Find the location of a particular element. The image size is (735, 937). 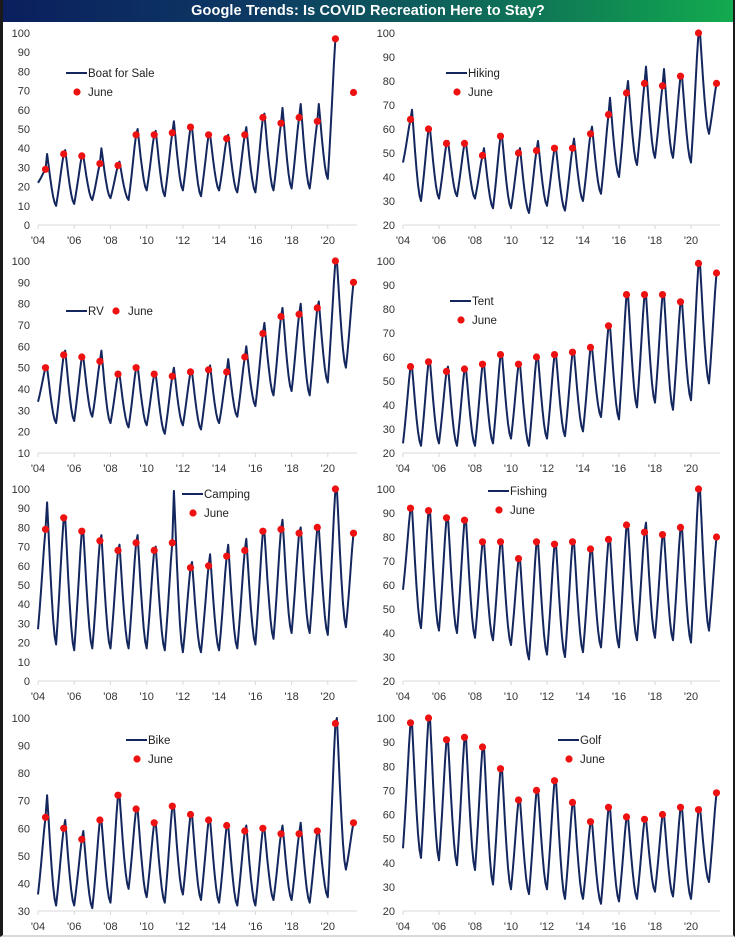

legend-june-label: June is located at coordinates (140, 312).